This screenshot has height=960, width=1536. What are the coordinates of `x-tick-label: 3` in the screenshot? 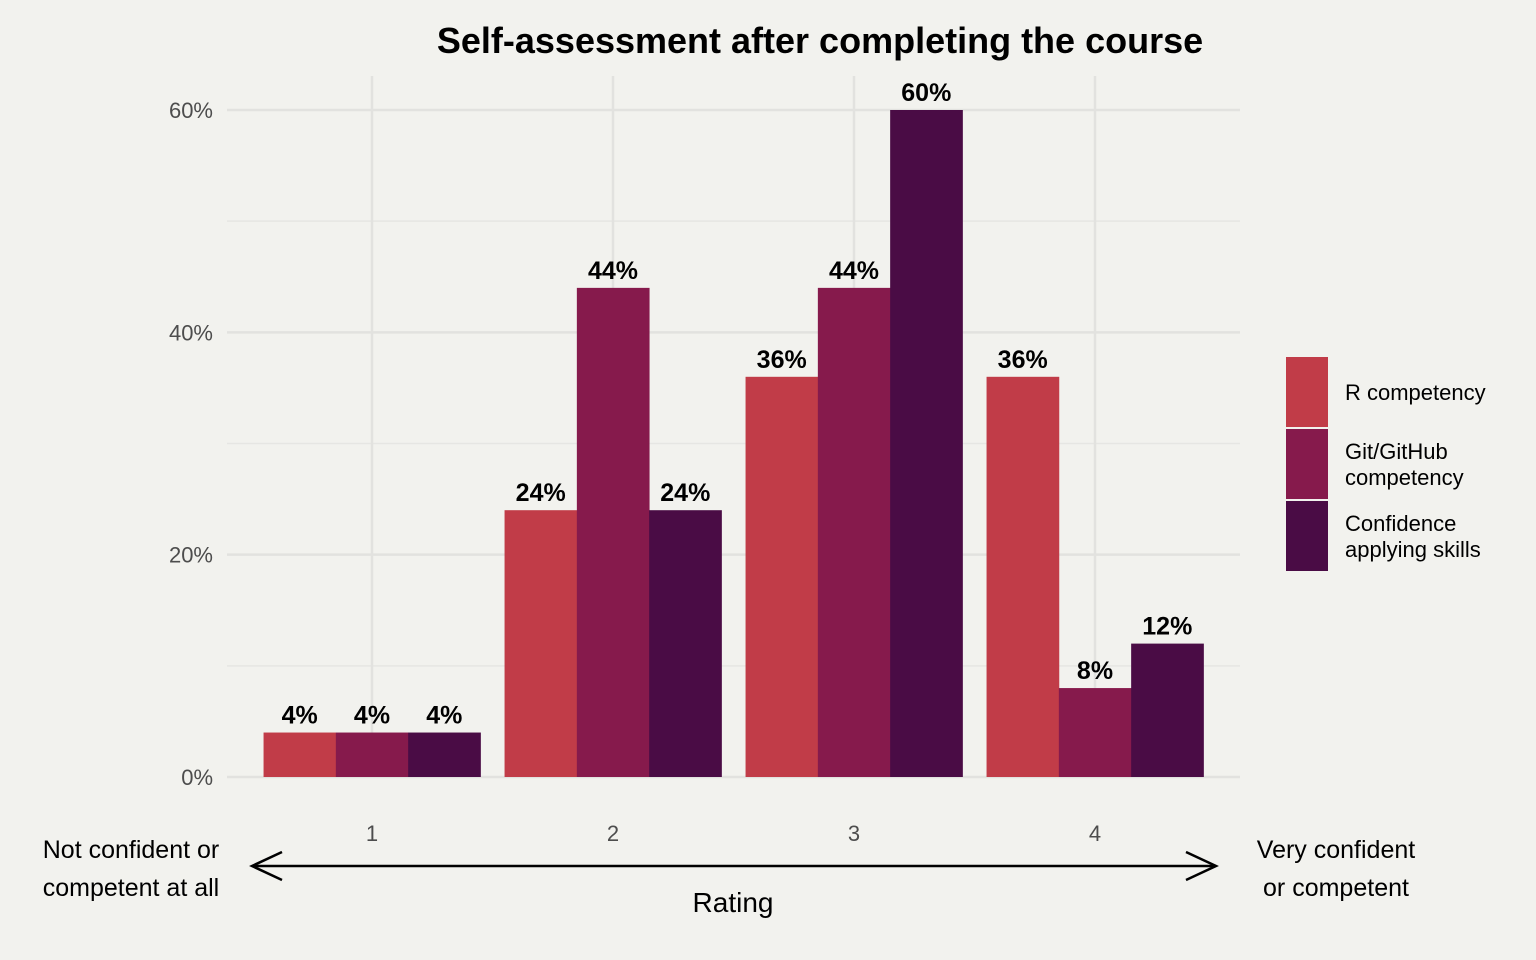 It's located at (854, 833).